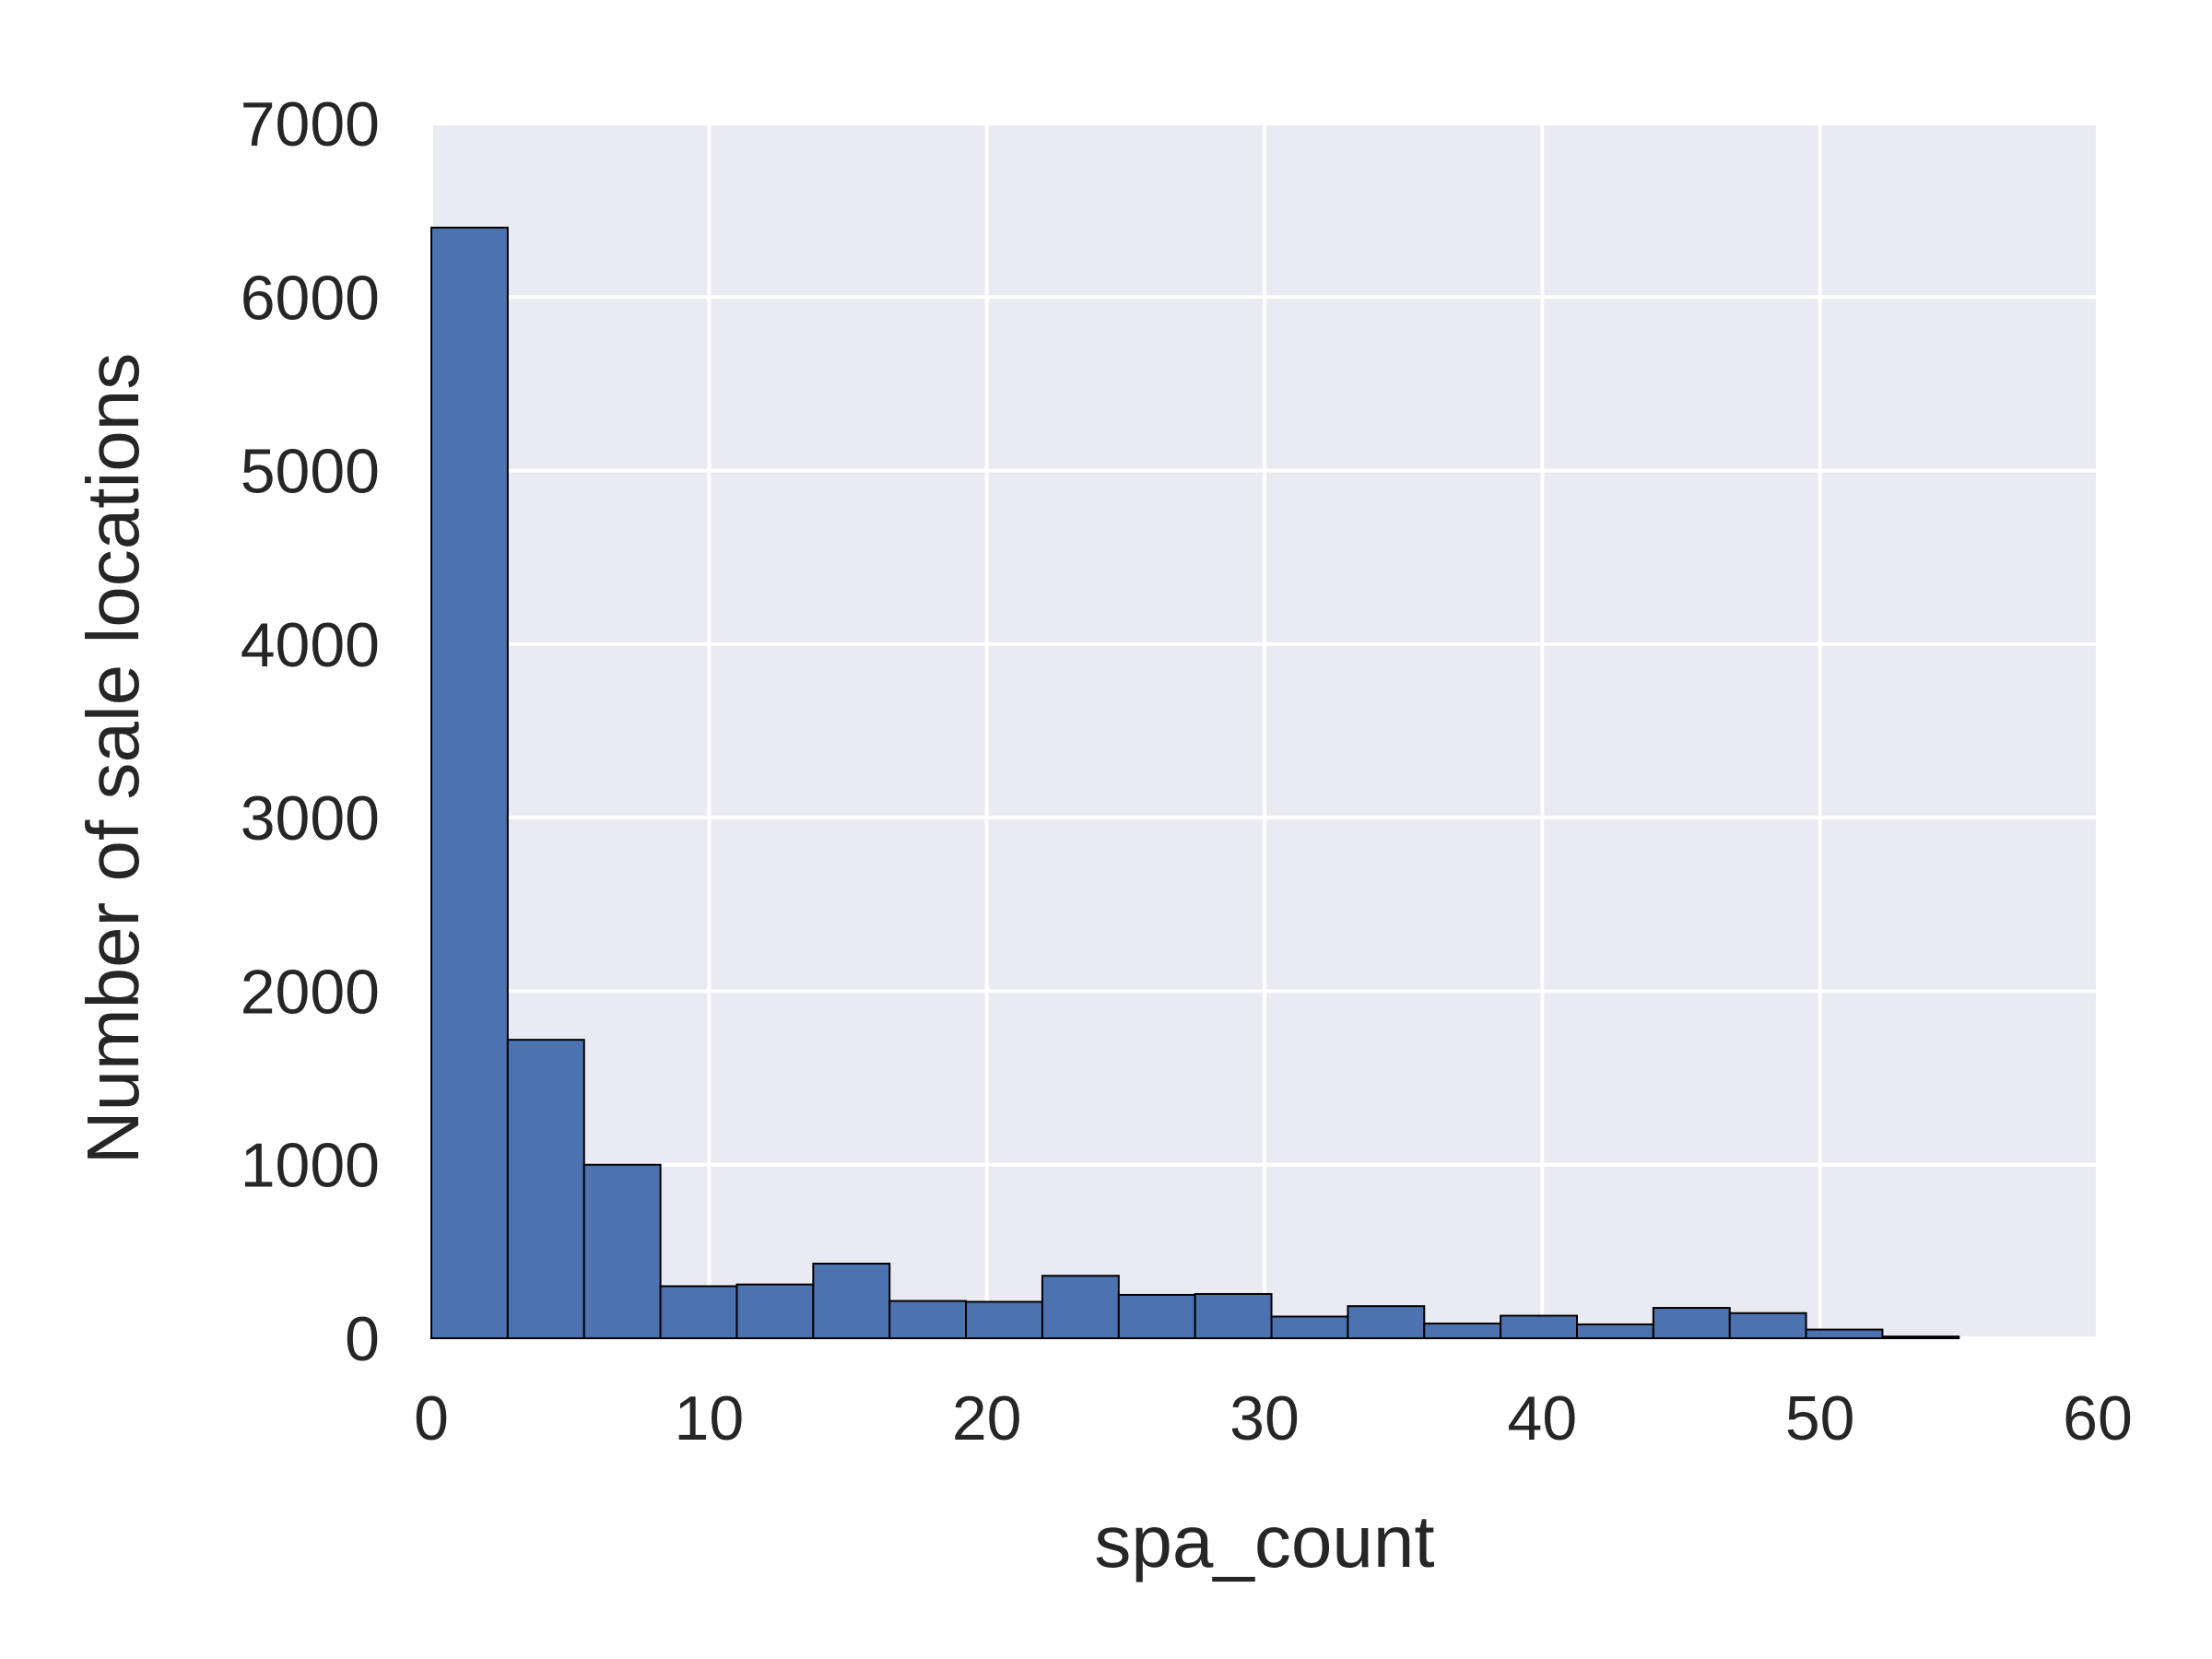 The height and width of the screenshot is (1659, 2212). I want to click on x-tick-labels: 0 10 20 30 40 50 60, so click(1273, 1418).